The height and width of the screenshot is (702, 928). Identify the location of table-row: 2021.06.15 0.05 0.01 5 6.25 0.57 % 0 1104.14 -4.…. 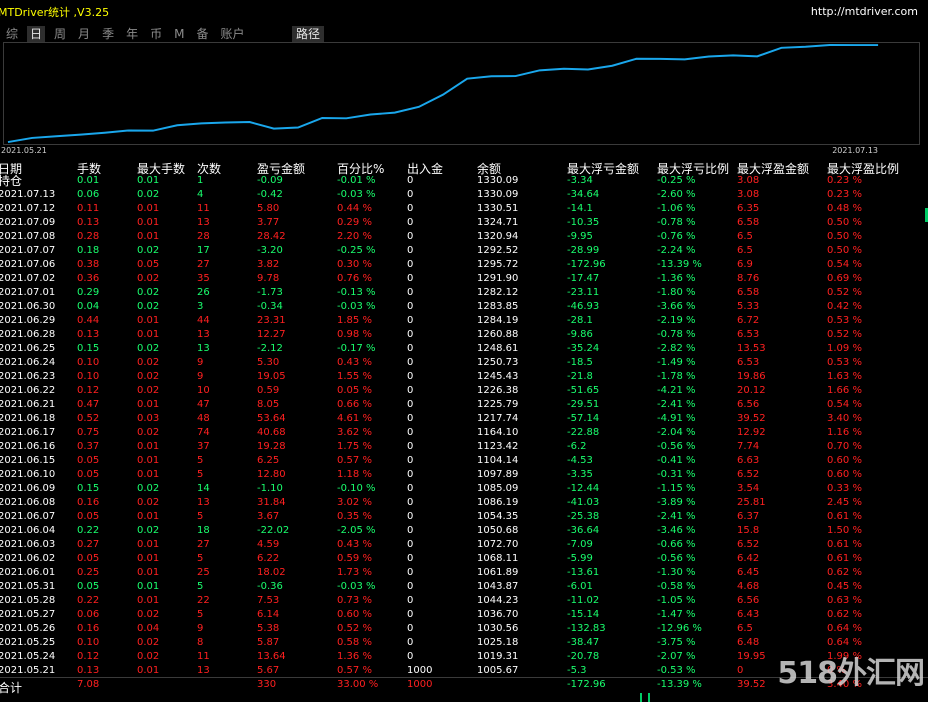
(464, 461).